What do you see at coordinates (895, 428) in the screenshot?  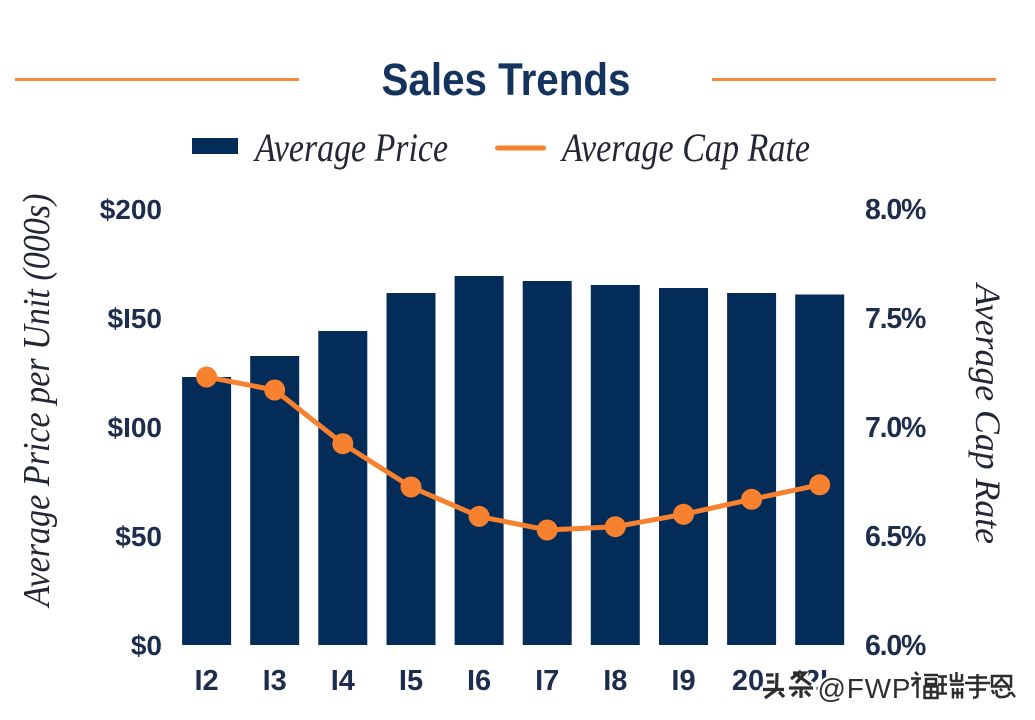 I see `svg-text: 7.0%` at bounding box center [895, 428].